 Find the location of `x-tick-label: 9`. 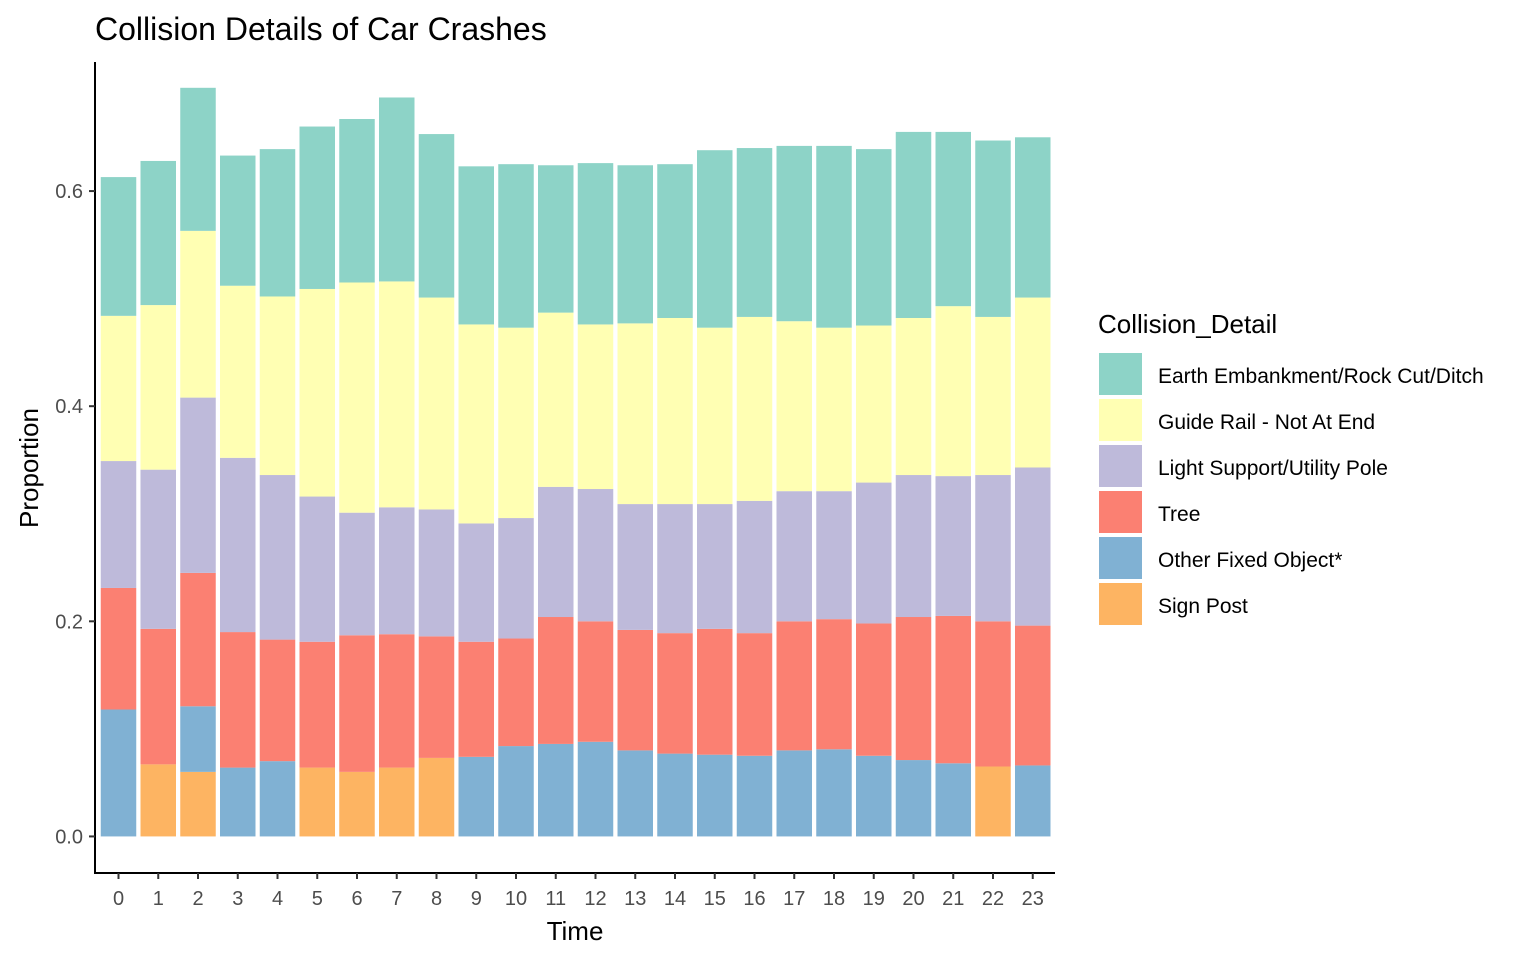

x-tick-label: 9 is located at coordinates (476, 899).